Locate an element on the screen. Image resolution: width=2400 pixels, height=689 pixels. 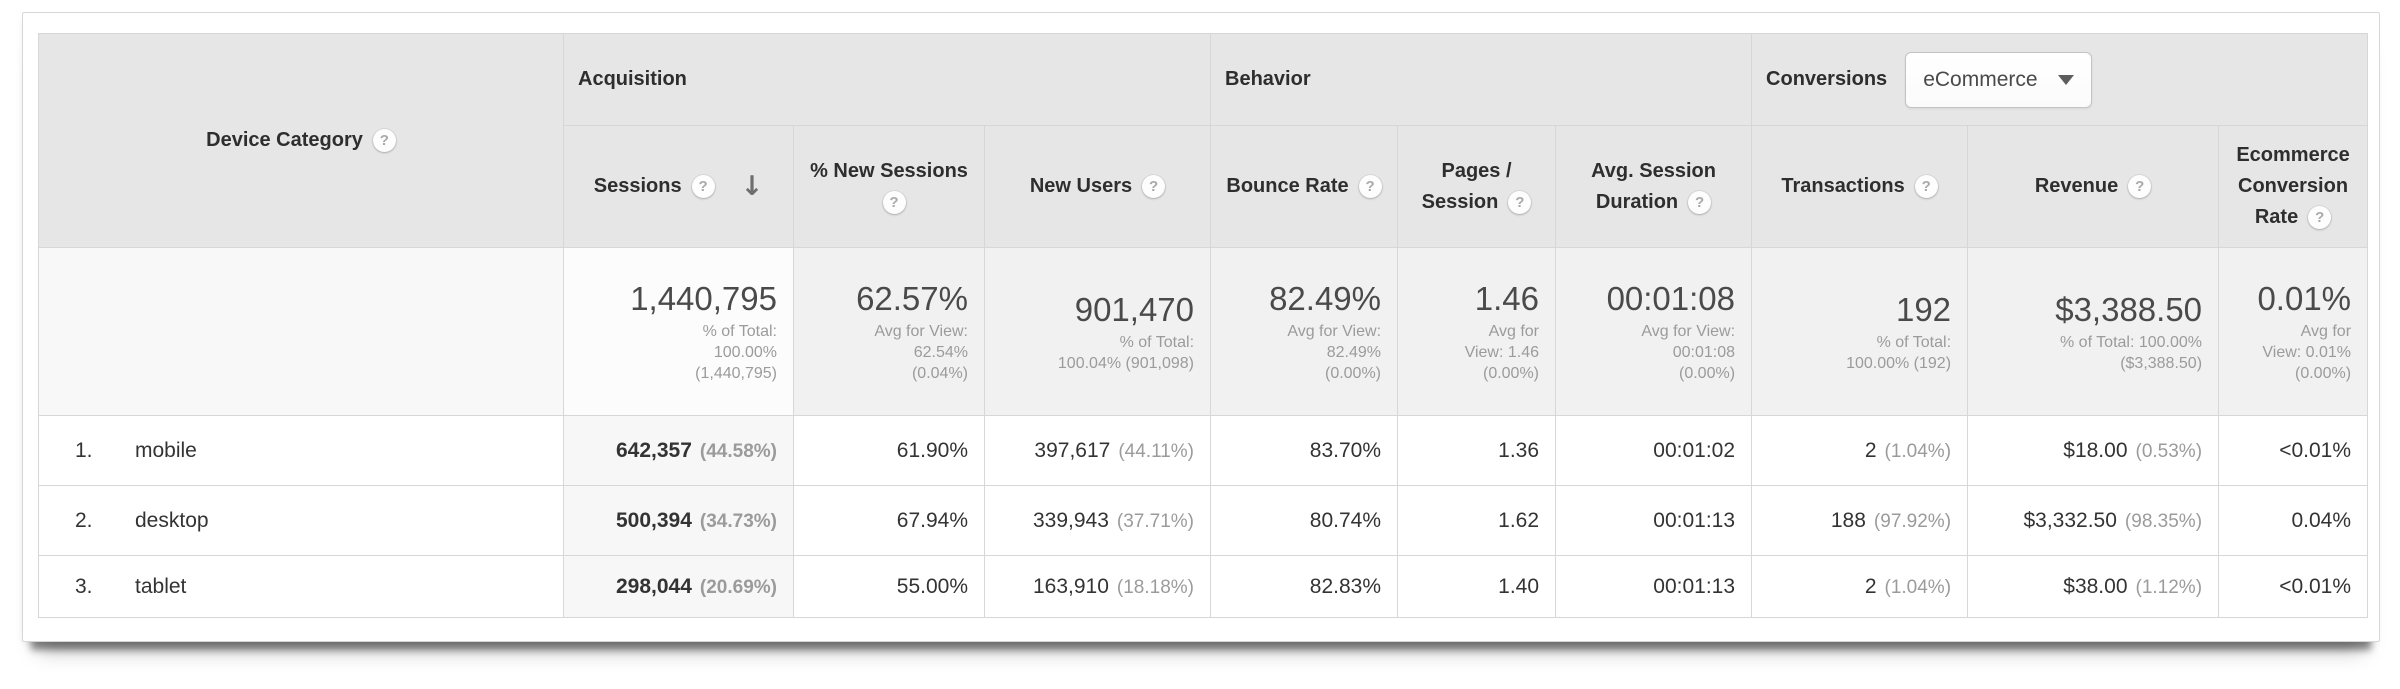
pages-per-session-value: 1.62 is located at coordinates (1519, 520).